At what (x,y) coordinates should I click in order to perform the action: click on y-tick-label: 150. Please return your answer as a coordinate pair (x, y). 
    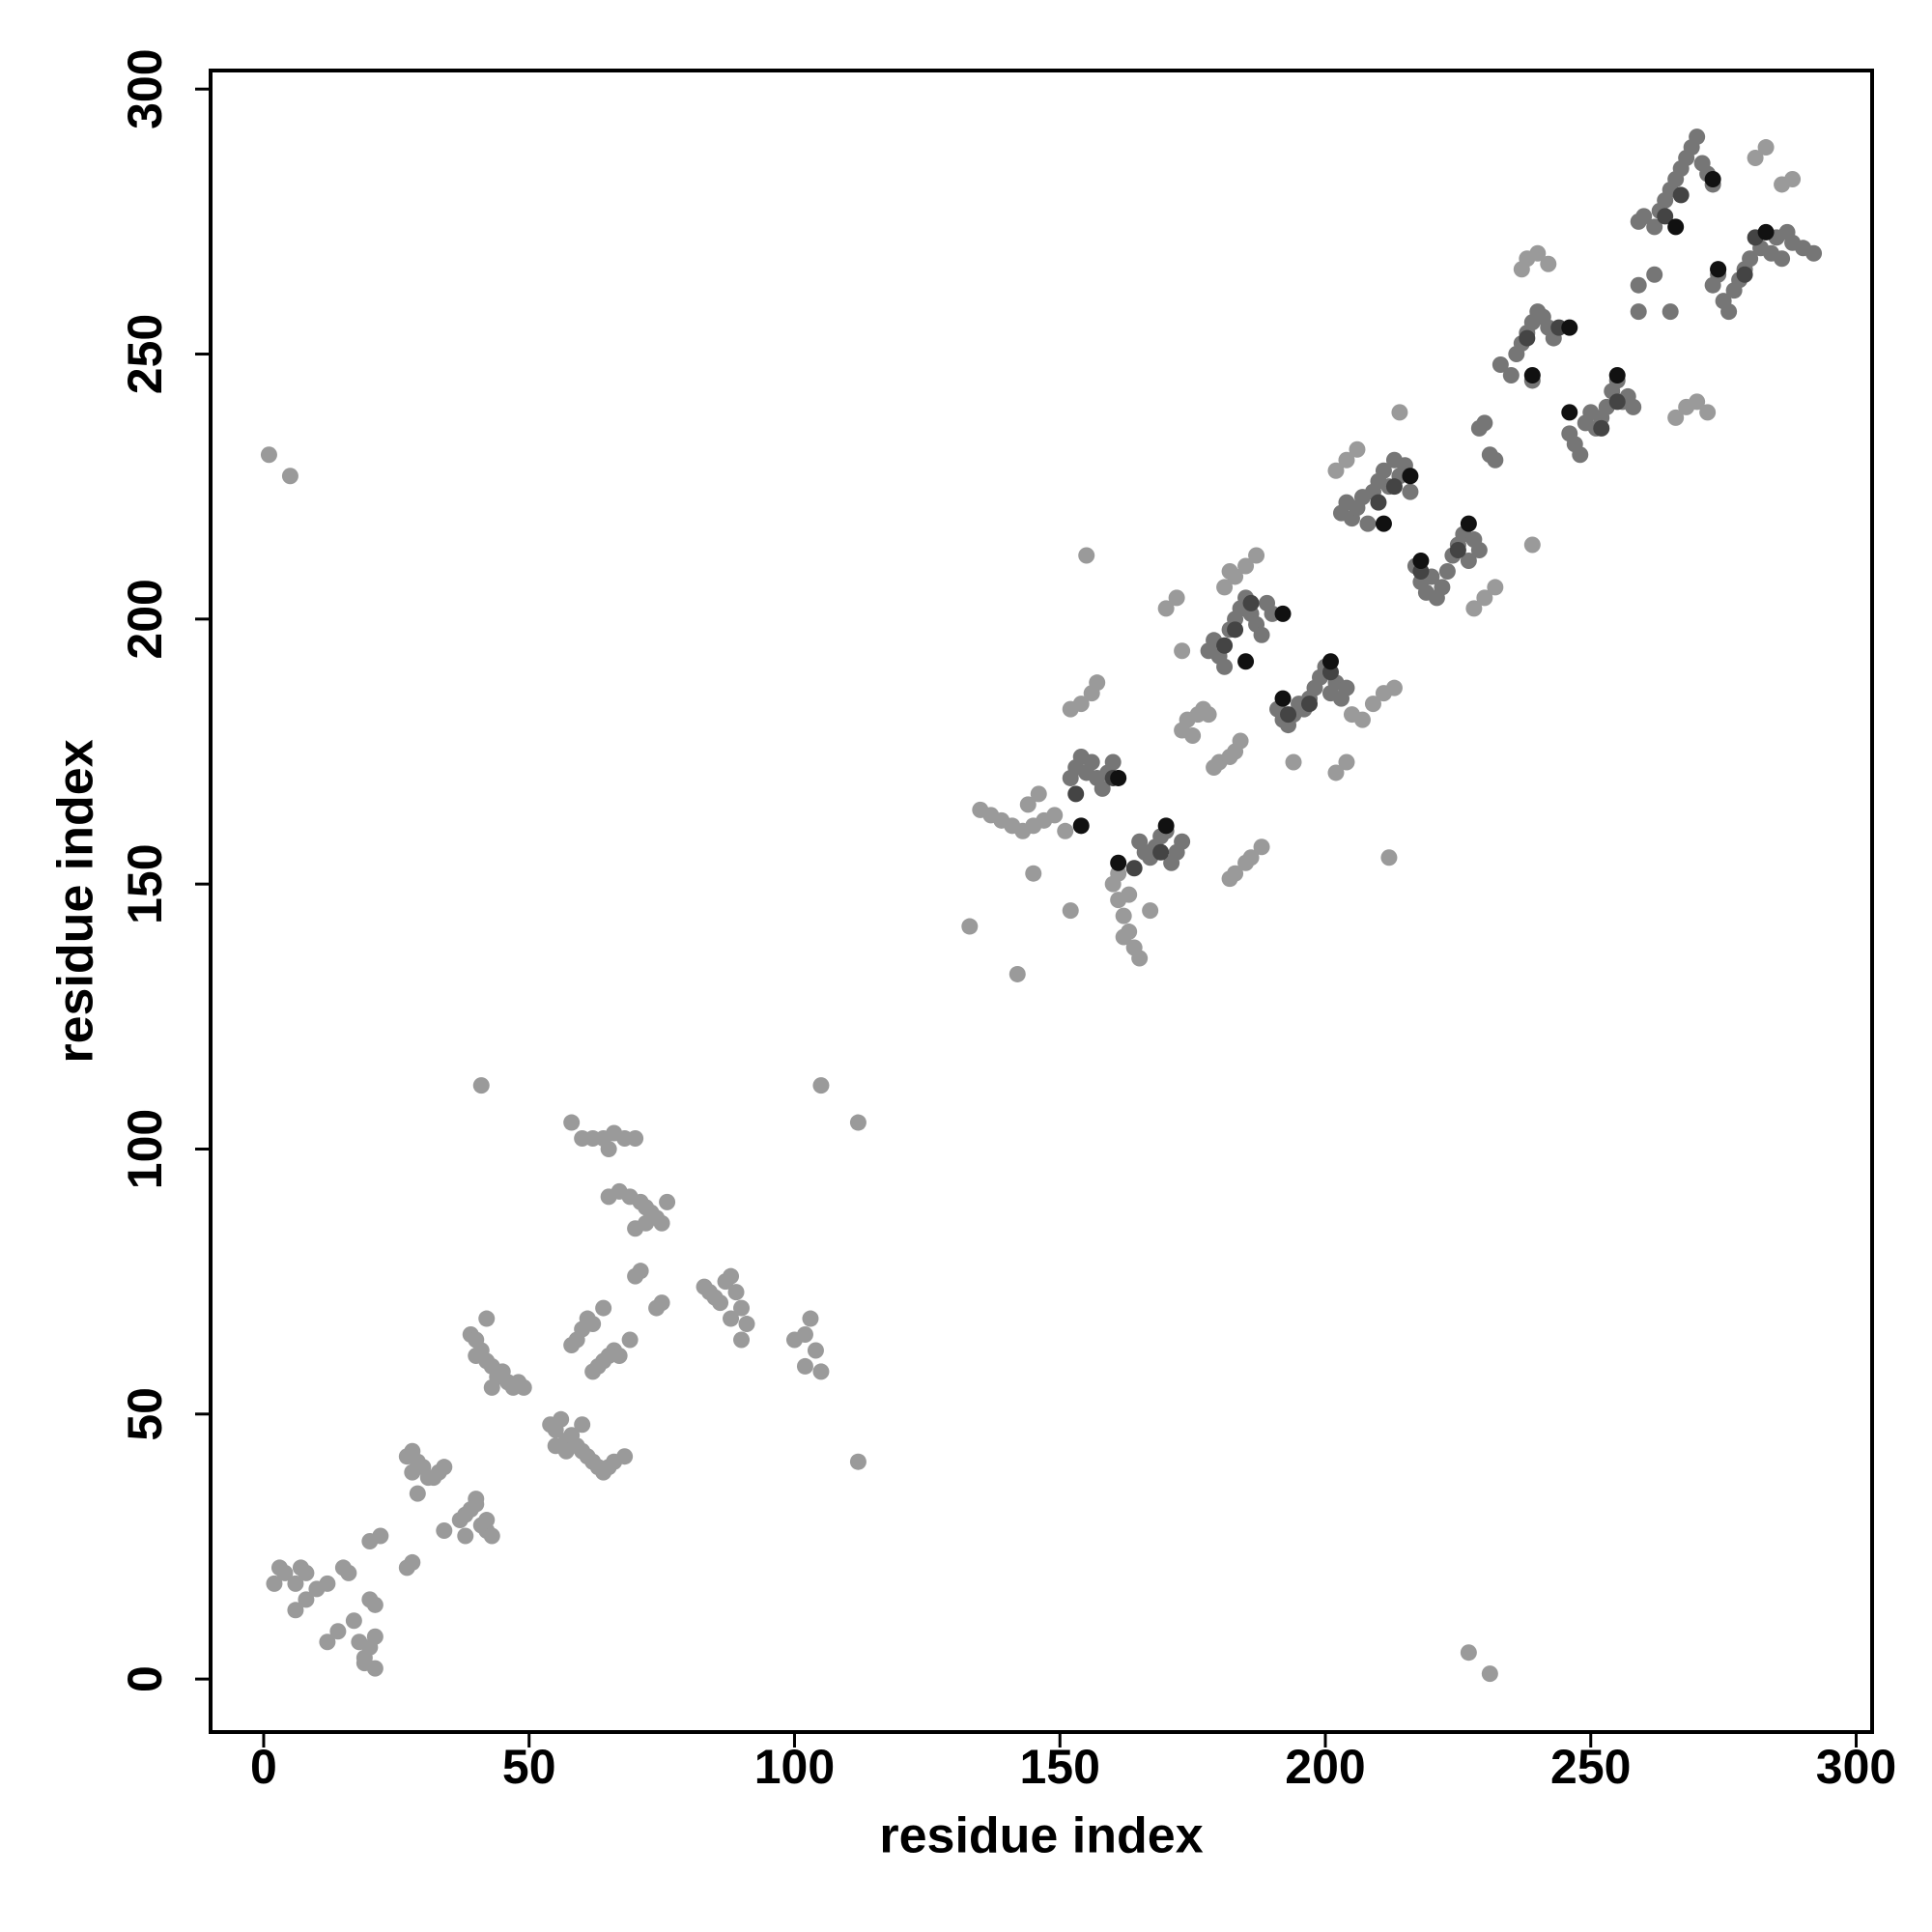
    Looking at the image, I should click on (145, 883).